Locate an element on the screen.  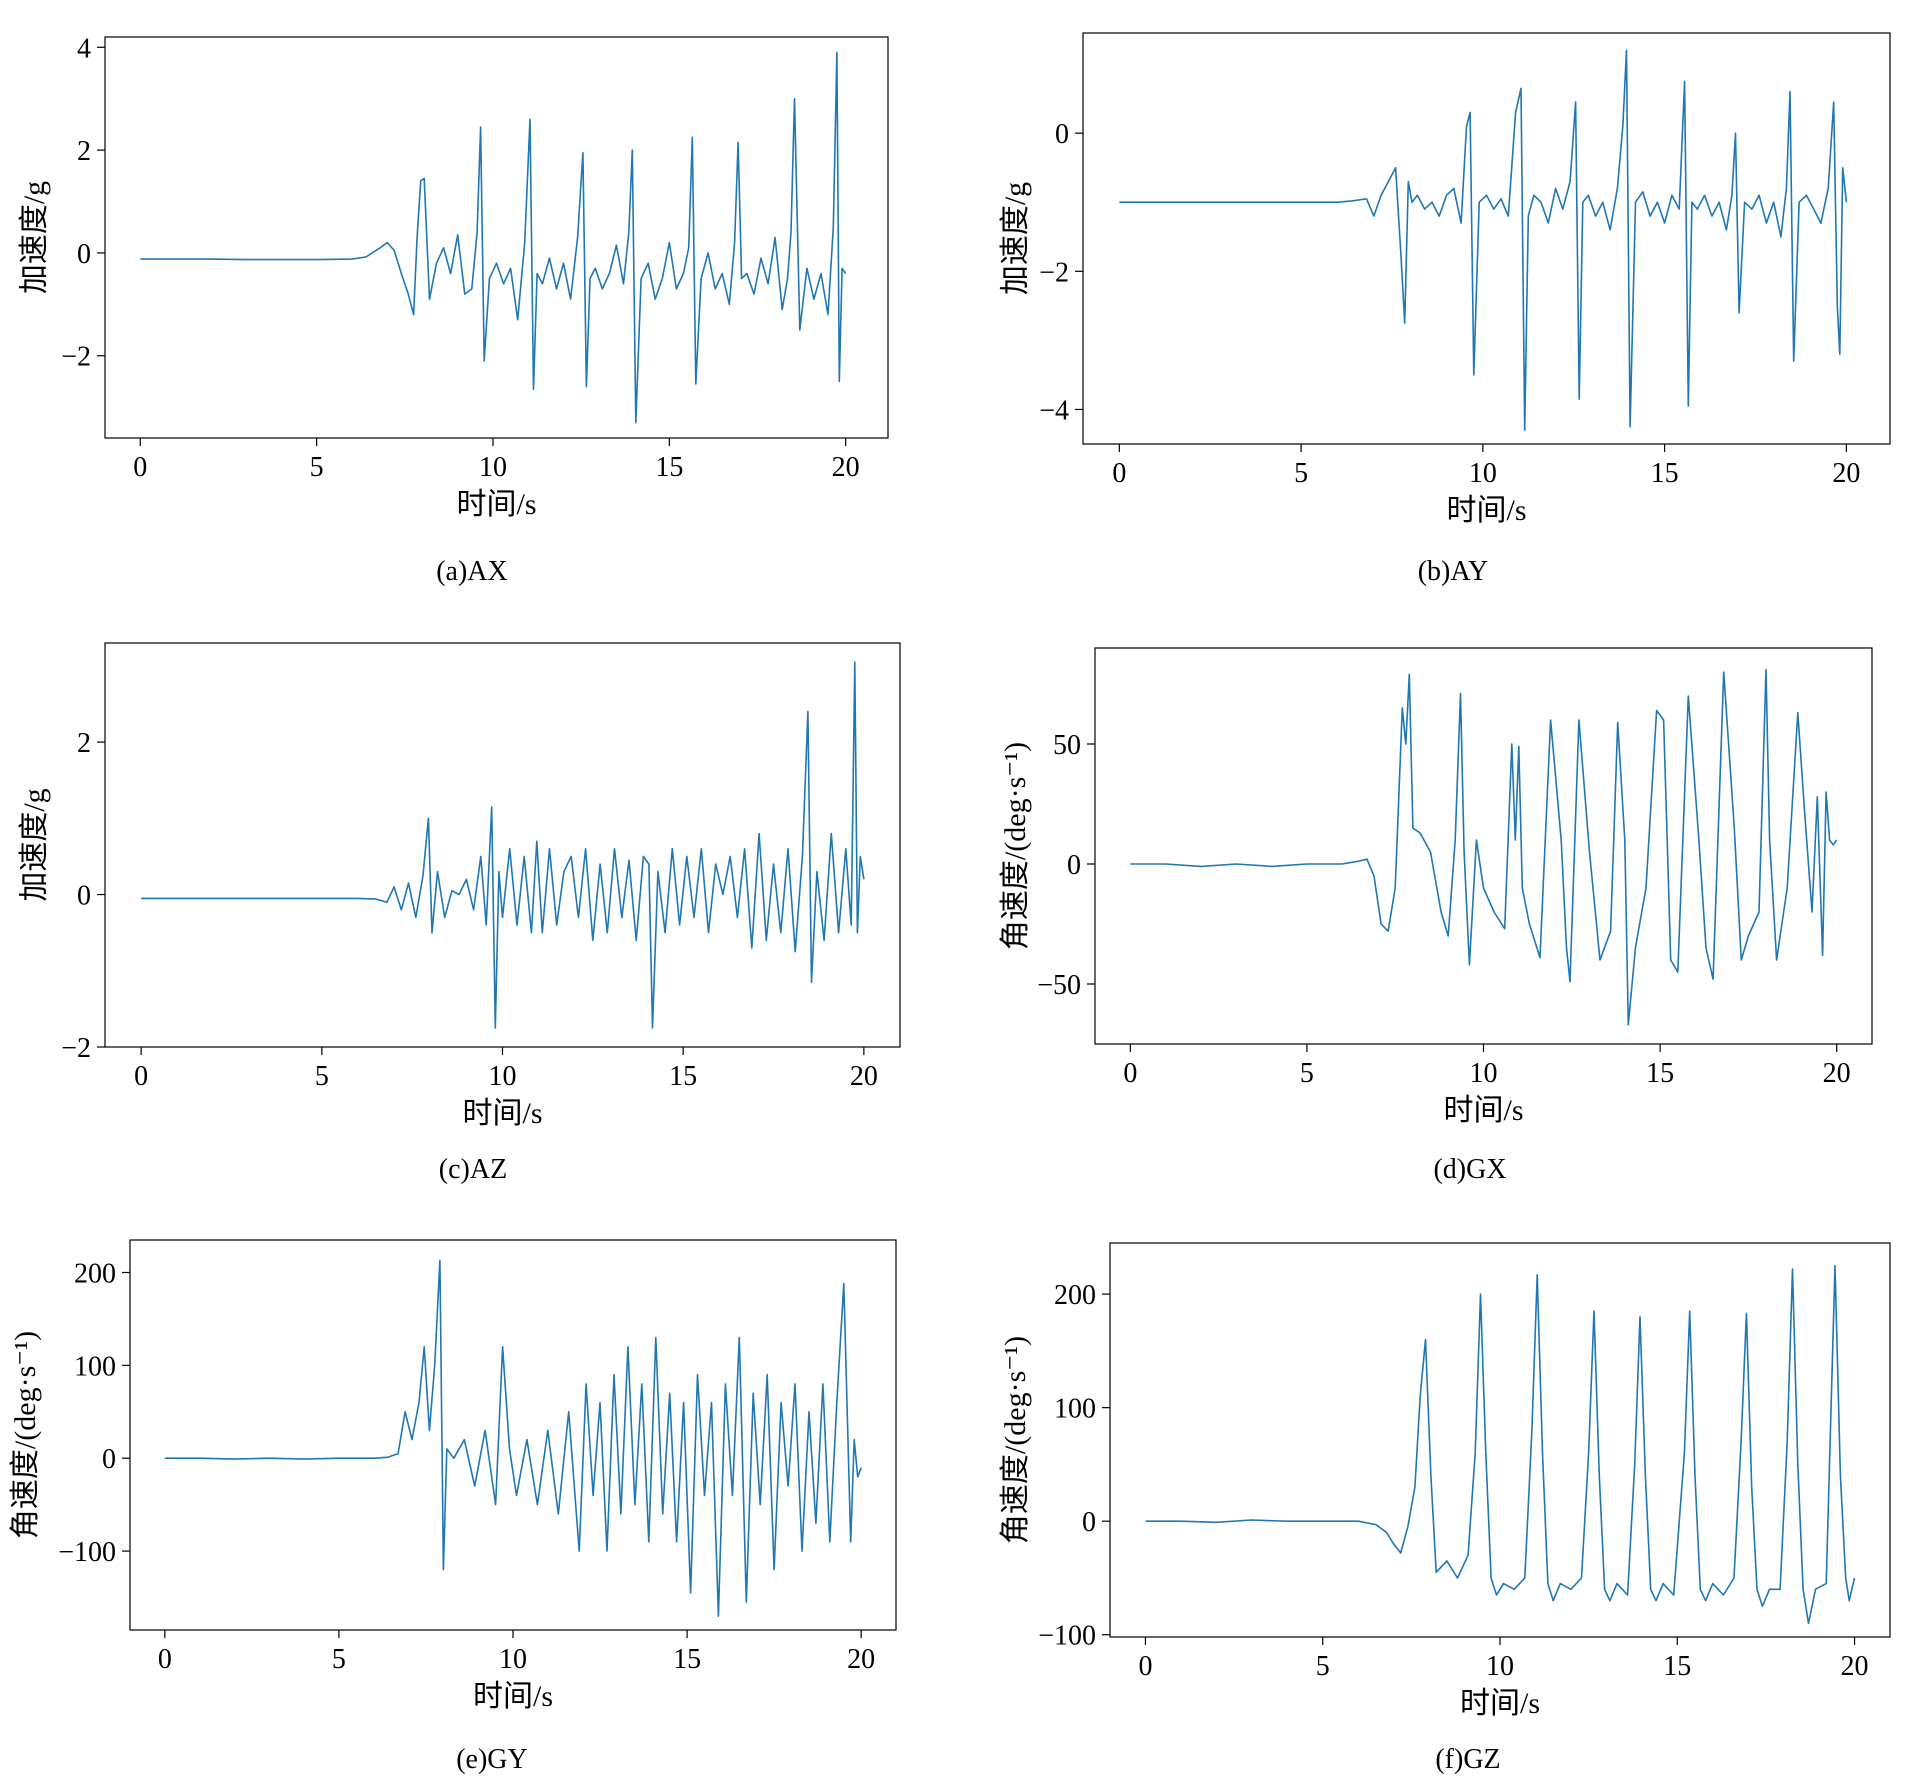
chart-az: 0 5 10 15 20 −2 0 2 时间/s 加速度/g (c)AZ is located at coordinates (459, 913).